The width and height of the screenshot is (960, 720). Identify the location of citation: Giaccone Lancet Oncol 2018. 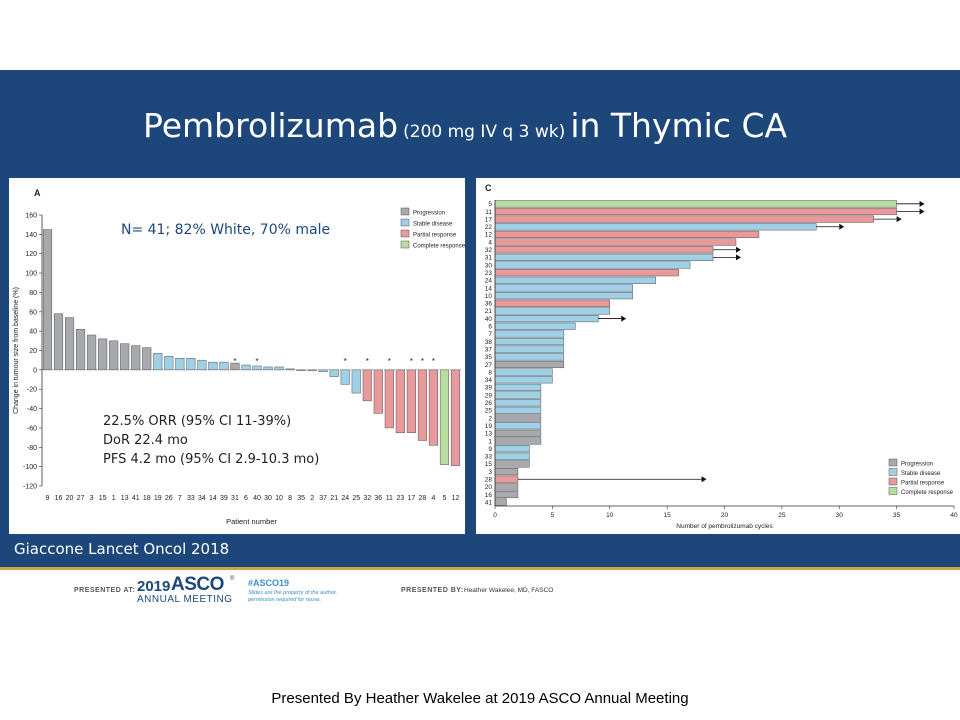
(122, 549).